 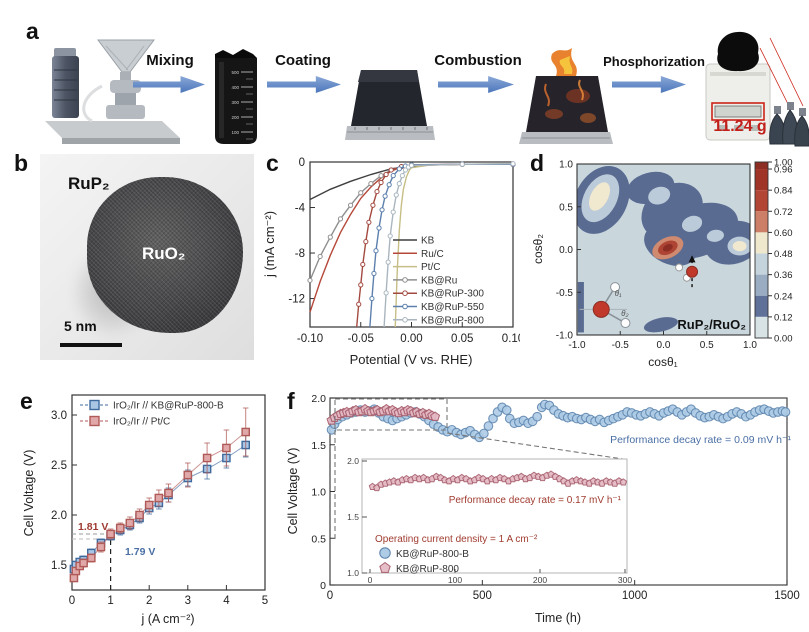 What do you see at coordinates (456, 539) in the screenshot?
I see `svg-text:Operating current density = 1: Operating current density = 1 A cm⁻²` at bounding box center [456, 539].